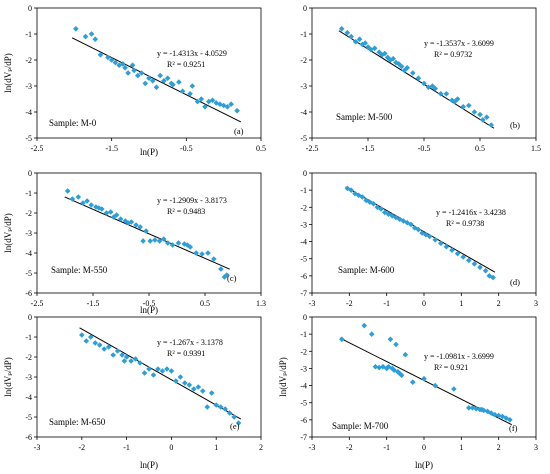  What do you see at coordinates (239, 131) in the screenshot?
I see `panel-label: (a)` at bounding box center [239, 131].